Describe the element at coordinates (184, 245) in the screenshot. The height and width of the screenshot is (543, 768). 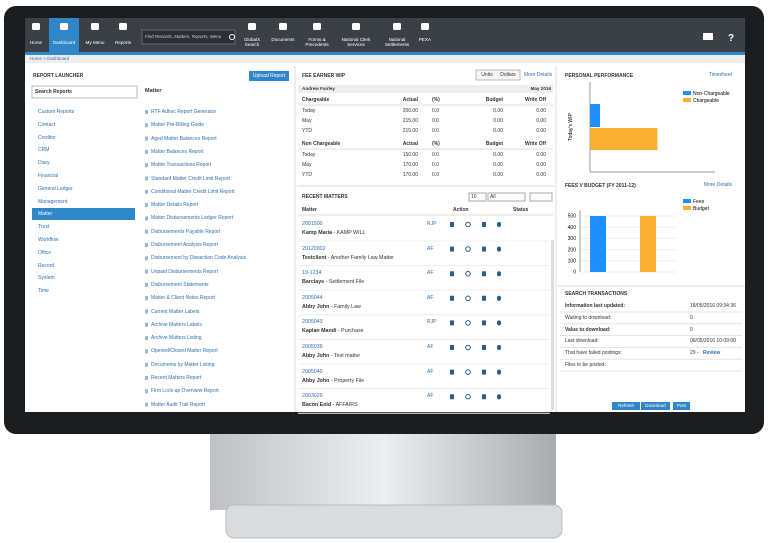
I see `report-link: Disbursement Analysis Report` at that location.